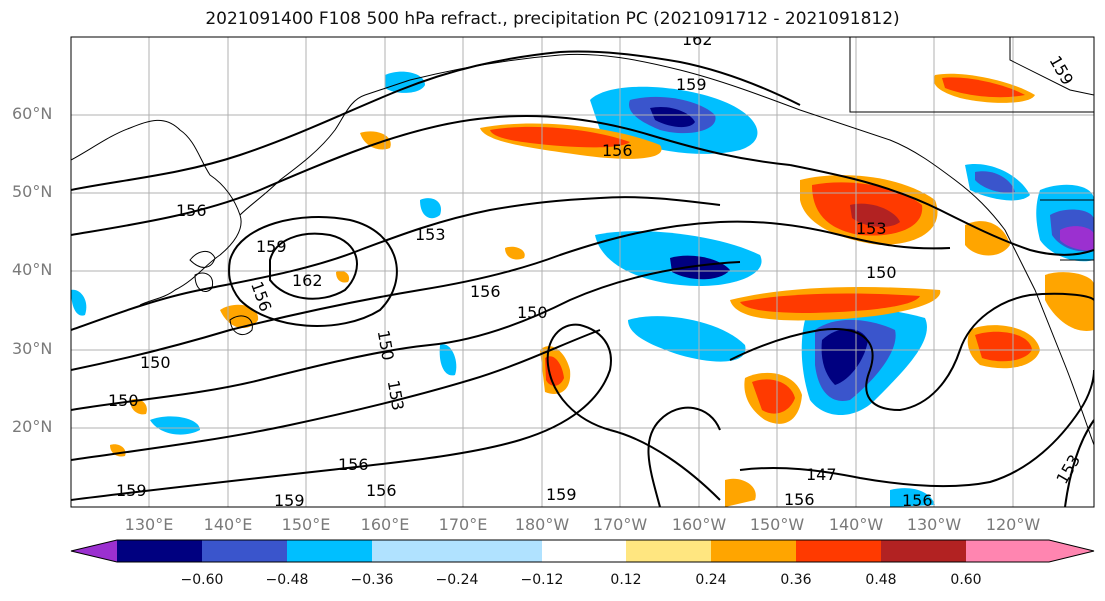  Describe the element at coordinates (149, 524) in the screenshot. I see `lon-label: 130°E` at that location.